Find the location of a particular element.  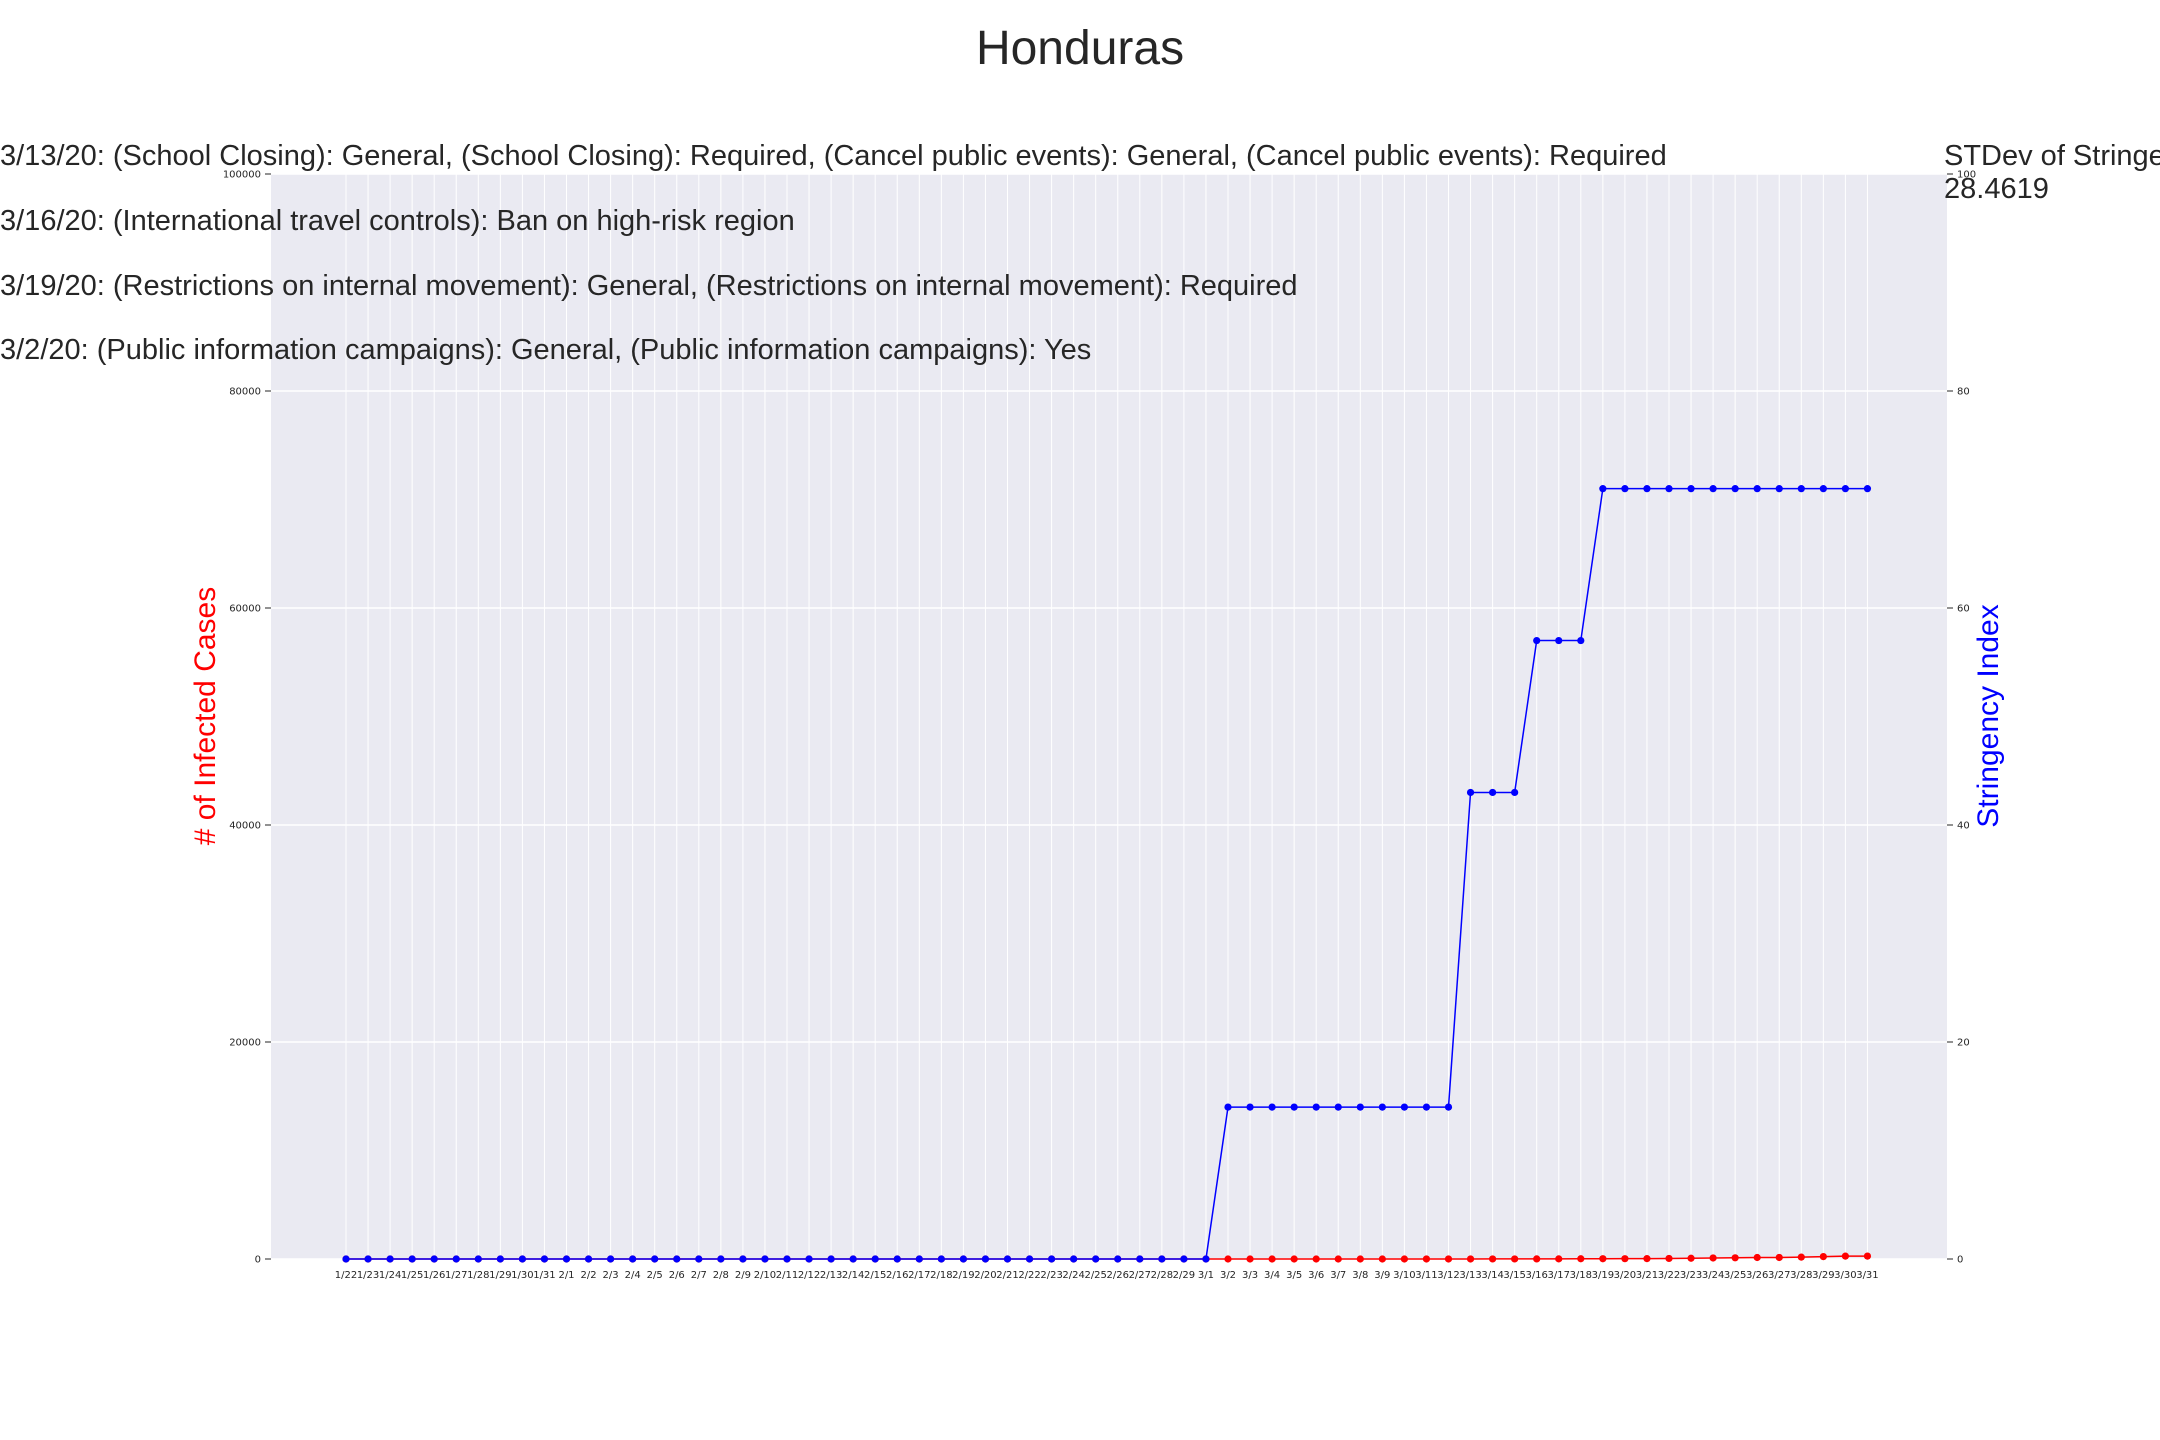

chart-title: Honduras is located at coordinates (1080, 48).